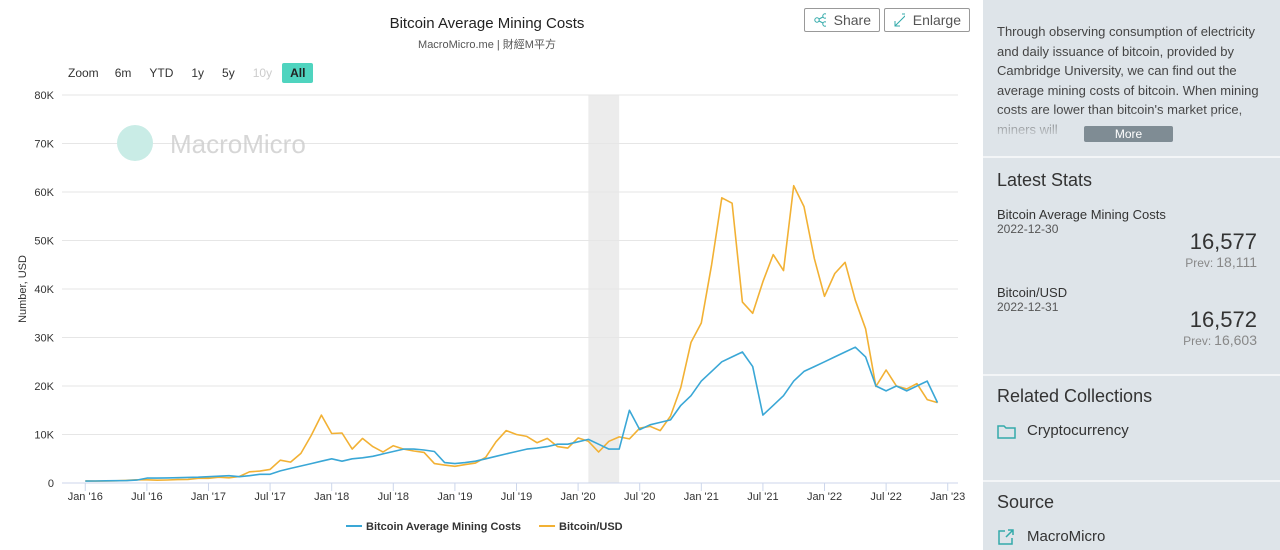 This screenshot has height=550, width=1280. Describe the element at coordinates (1223, 319) in the screenshot. I see `stat-value: 16,572` at that location.